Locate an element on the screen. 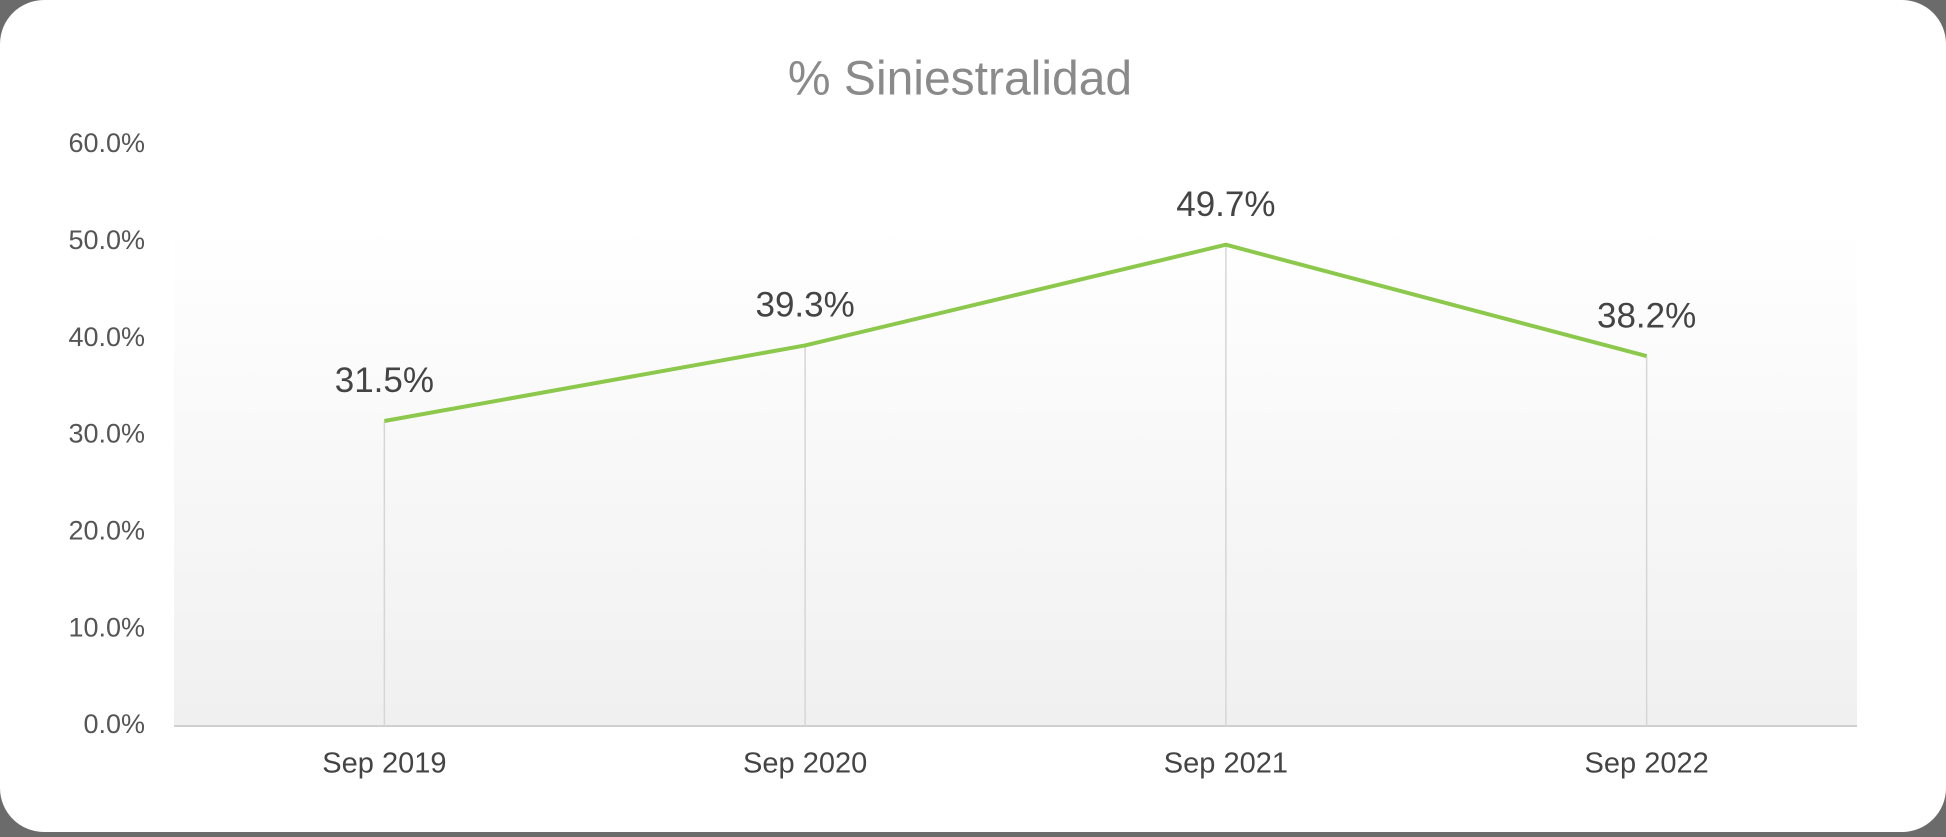 The image size is (1946, 837). y-tick-label: 0.0% is located at coordinates (114, 724).